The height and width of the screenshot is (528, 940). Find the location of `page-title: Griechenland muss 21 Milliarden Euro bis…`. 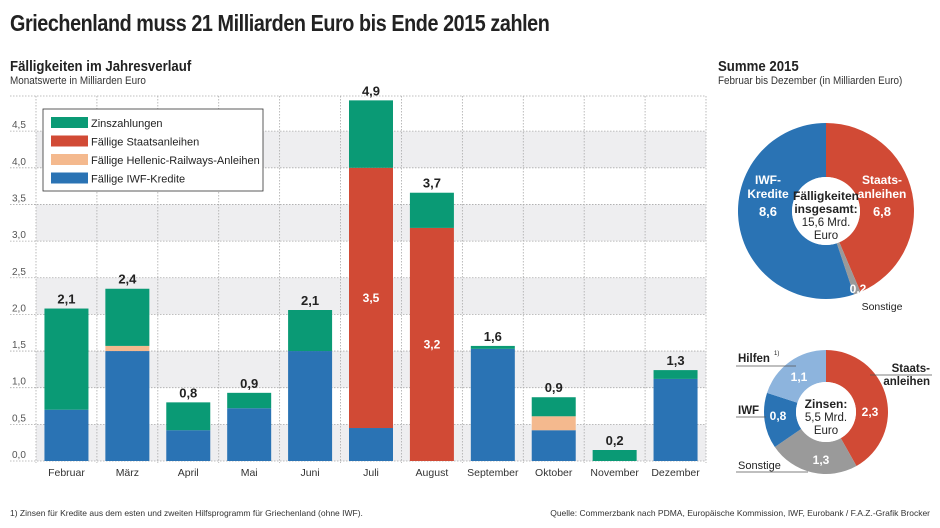

page-title: Griechenland muss 21 Milliarden Euro bis… is located at coordinates (280, 23).